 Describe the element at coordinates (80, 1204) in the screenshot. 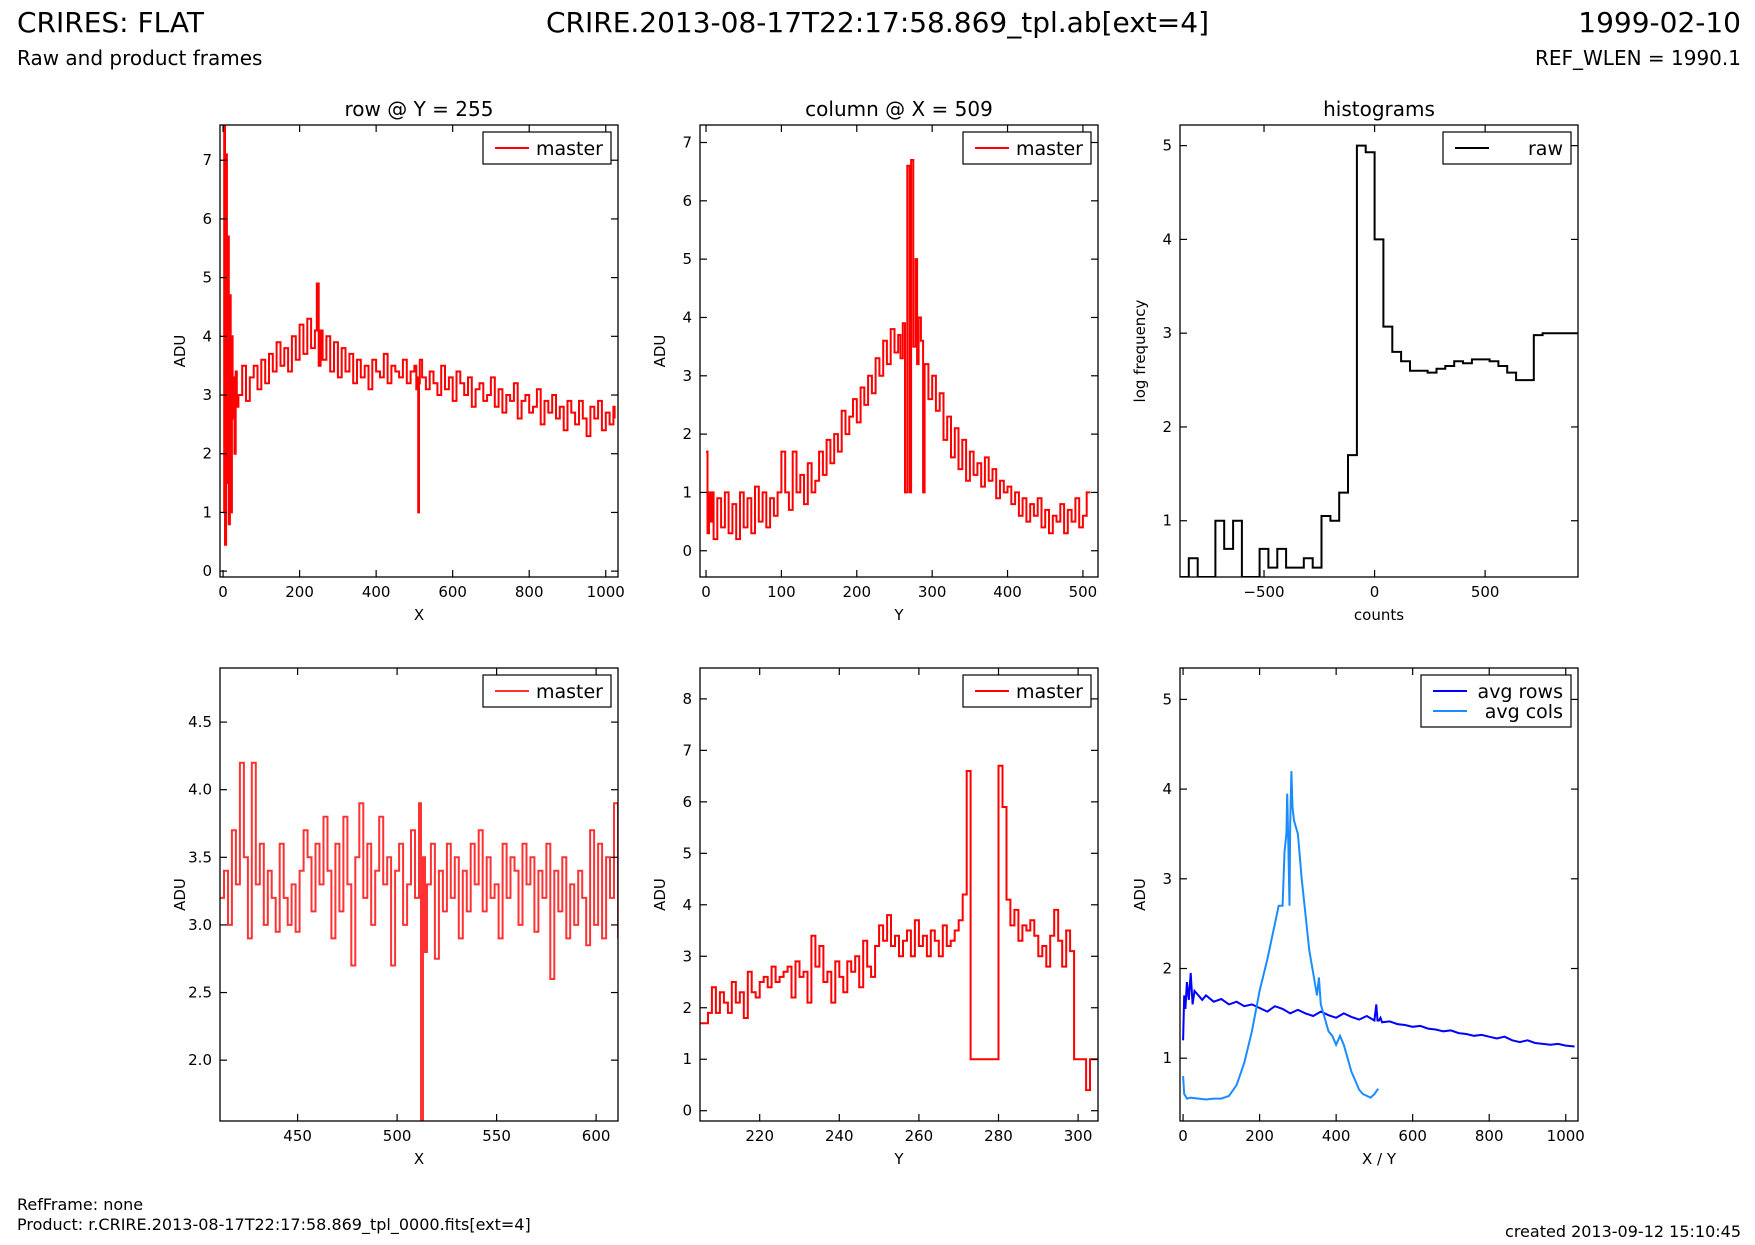

I see `footer-refframe: RefFrame: none` at that location.